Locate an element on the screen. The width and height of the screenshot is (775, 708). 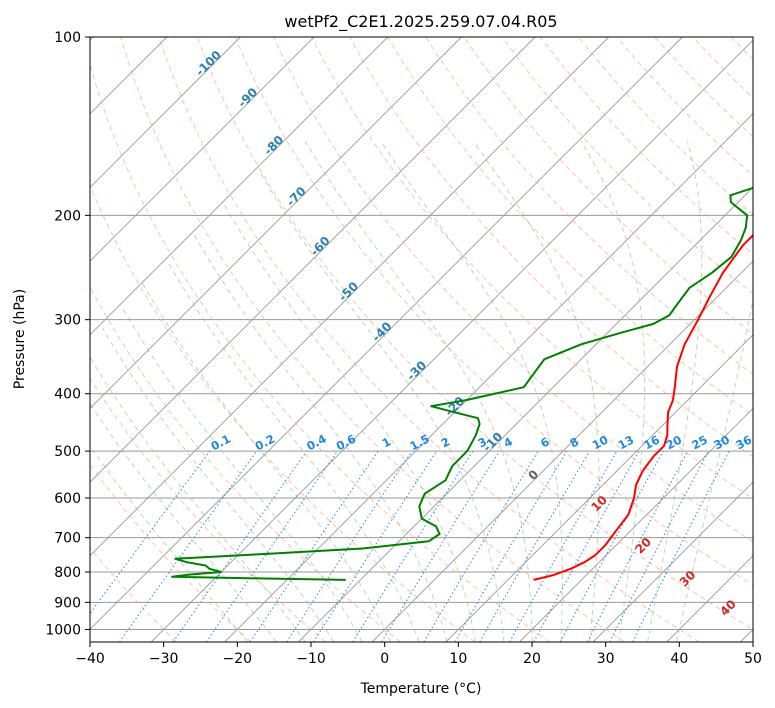
y-tick-label: 600 is located at coordinates (67, 499).